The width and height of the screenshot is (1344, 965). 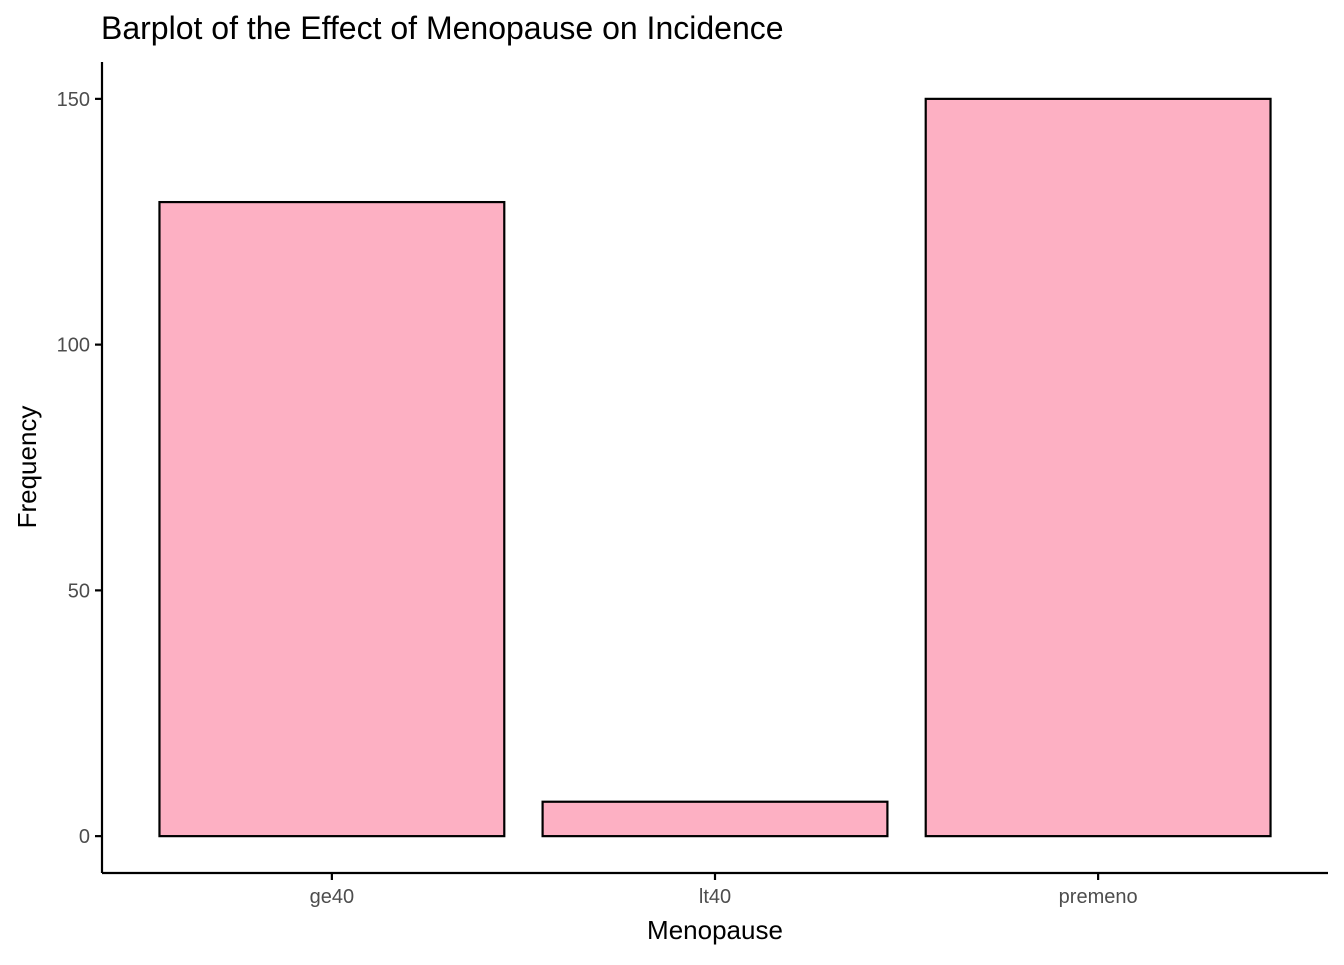 What do you see at coordinates (715, 819) in the screenshot?
I see `bar-lt40` at bounding box center [715, 819].